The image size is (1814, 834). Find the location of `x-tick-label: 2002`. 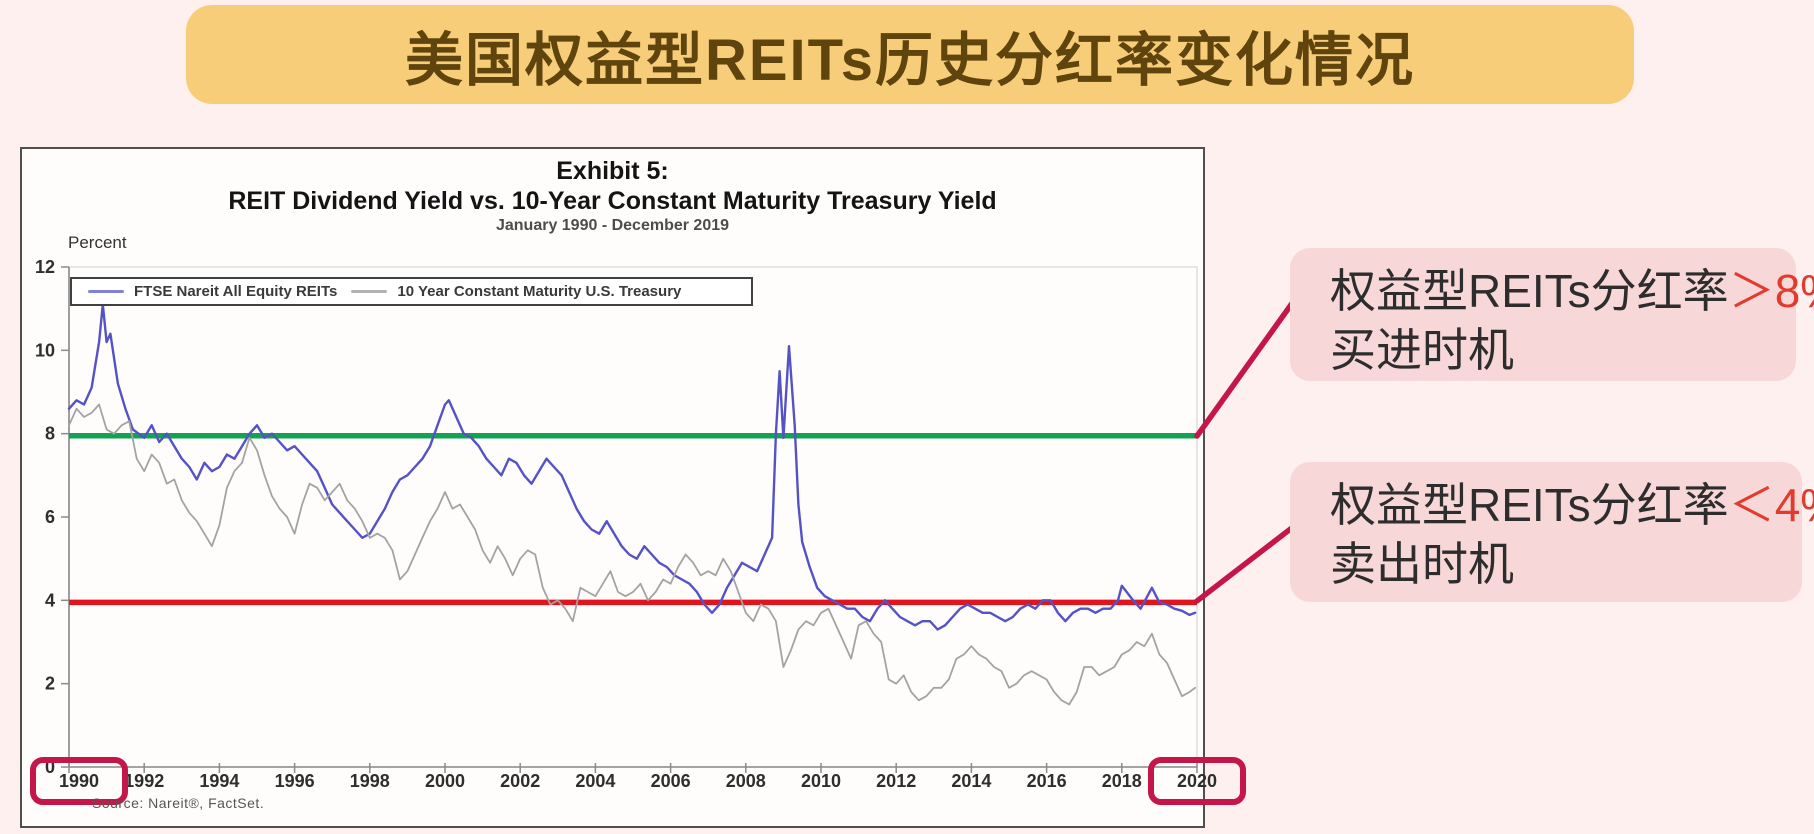

x-tick-label: 2002 is located at coordinates (520, 781).